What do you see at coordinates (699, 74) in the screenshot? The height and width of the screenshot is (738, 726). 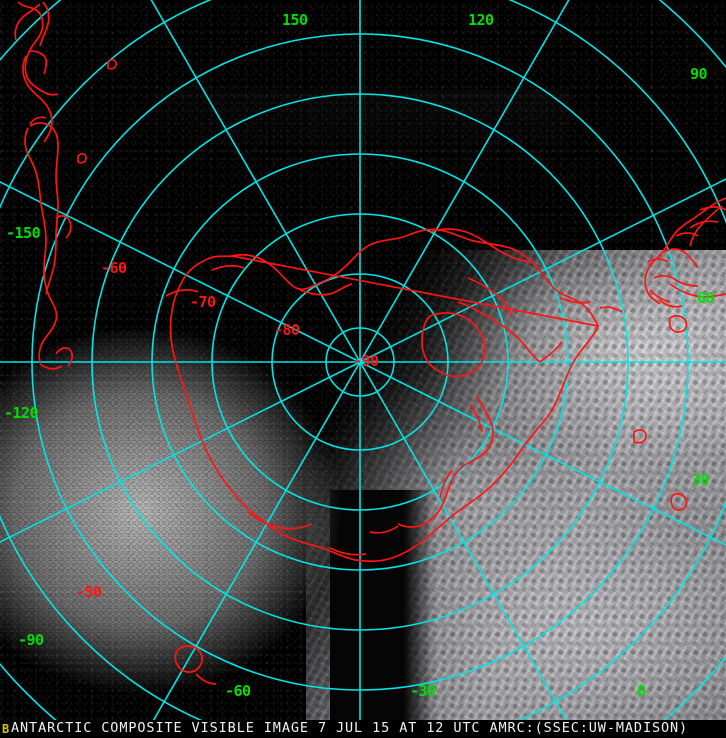 I see `lon-label-90: 90` at bounding box center [699, 74].